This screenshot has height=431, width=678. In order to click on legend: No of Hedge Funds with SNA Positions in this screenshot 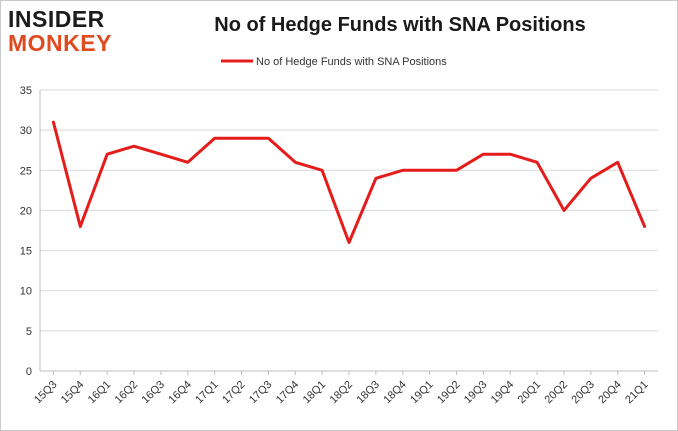, I will do `click(334, 62)`.